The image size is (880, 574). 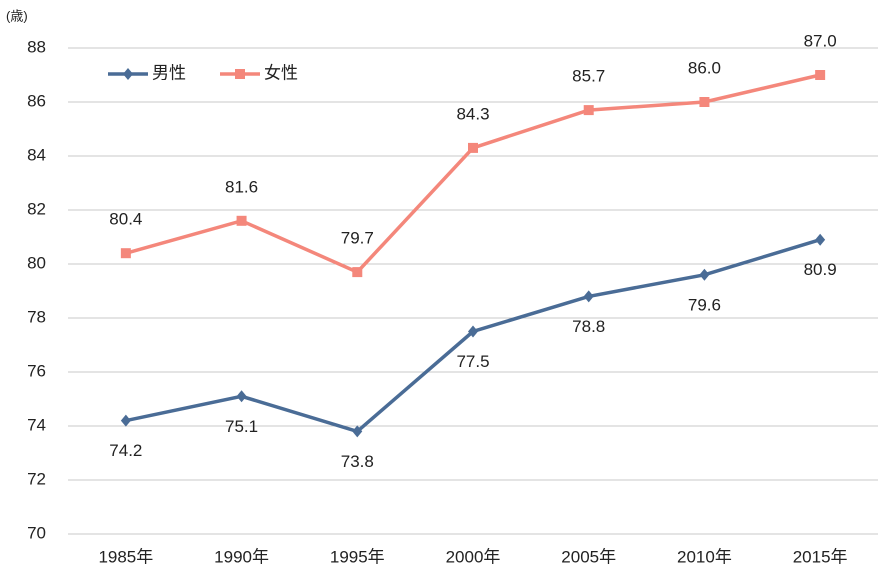 I want to click on data-label: 81.6, so click(x=241, y=186).